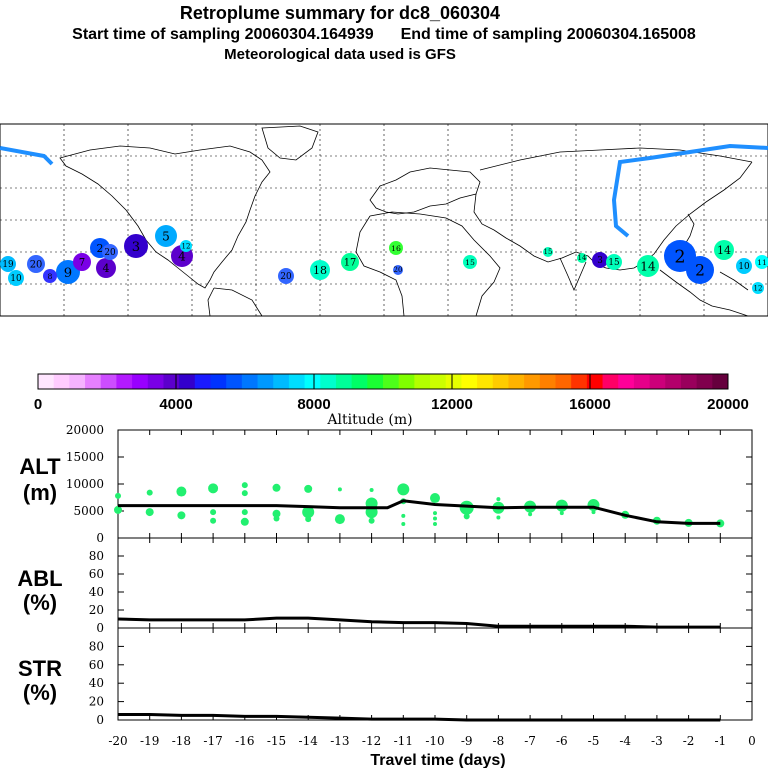 Image resolution: width=768 pixels, height=768 pixels. What do you see at coordinates (40, 668) in the screenshot?
I see `y-axis-label: STR` at bounding box center [40, 668].